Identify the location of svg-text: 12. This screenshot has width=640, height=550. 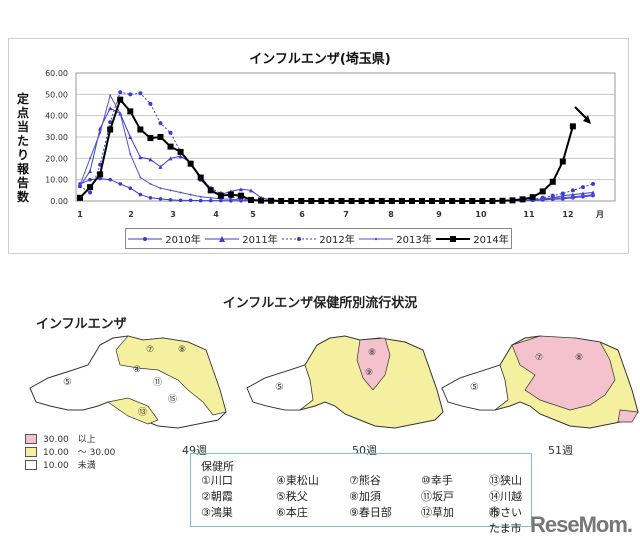
(567, 214).